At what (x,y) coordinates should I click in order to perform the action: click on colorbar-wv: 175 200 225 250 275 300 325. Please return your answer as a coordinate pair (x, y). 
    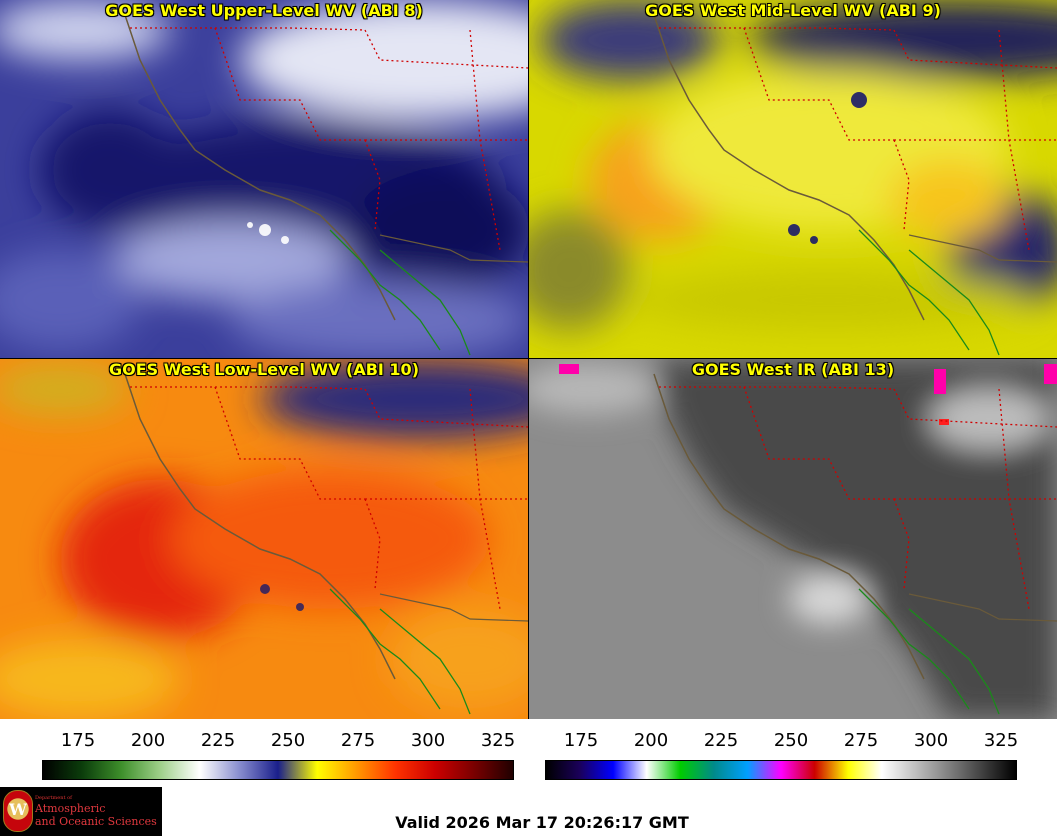
    Looking at the image, I should click on (264, 751).